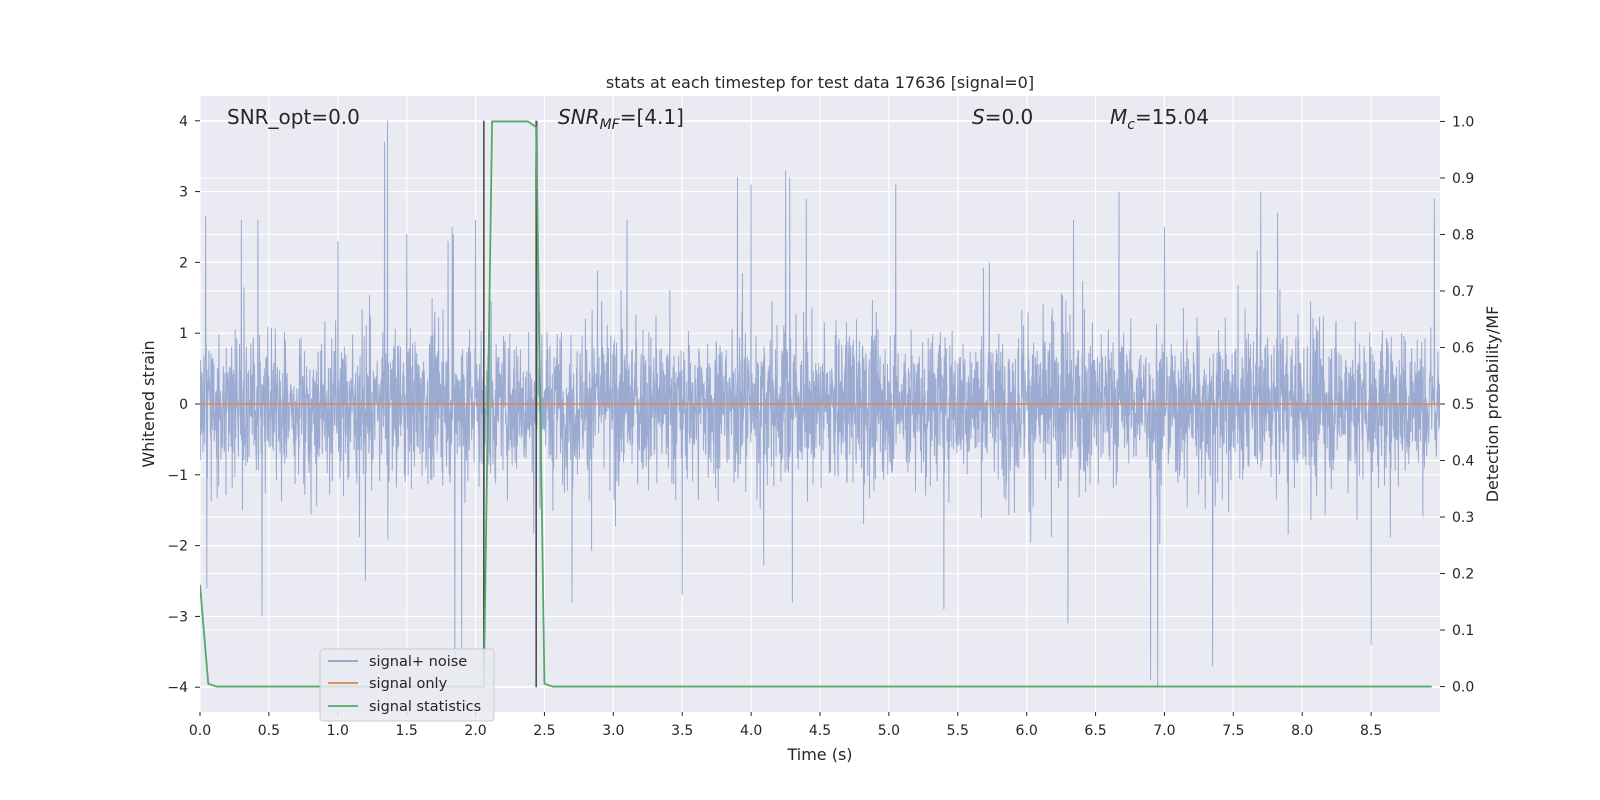 The height and width of the screenshot is (800, 1600). Describe the element at coordinates (425, 707) in the screenshot. I see `legend-label-signal-statistics: signal statistics` at that location.